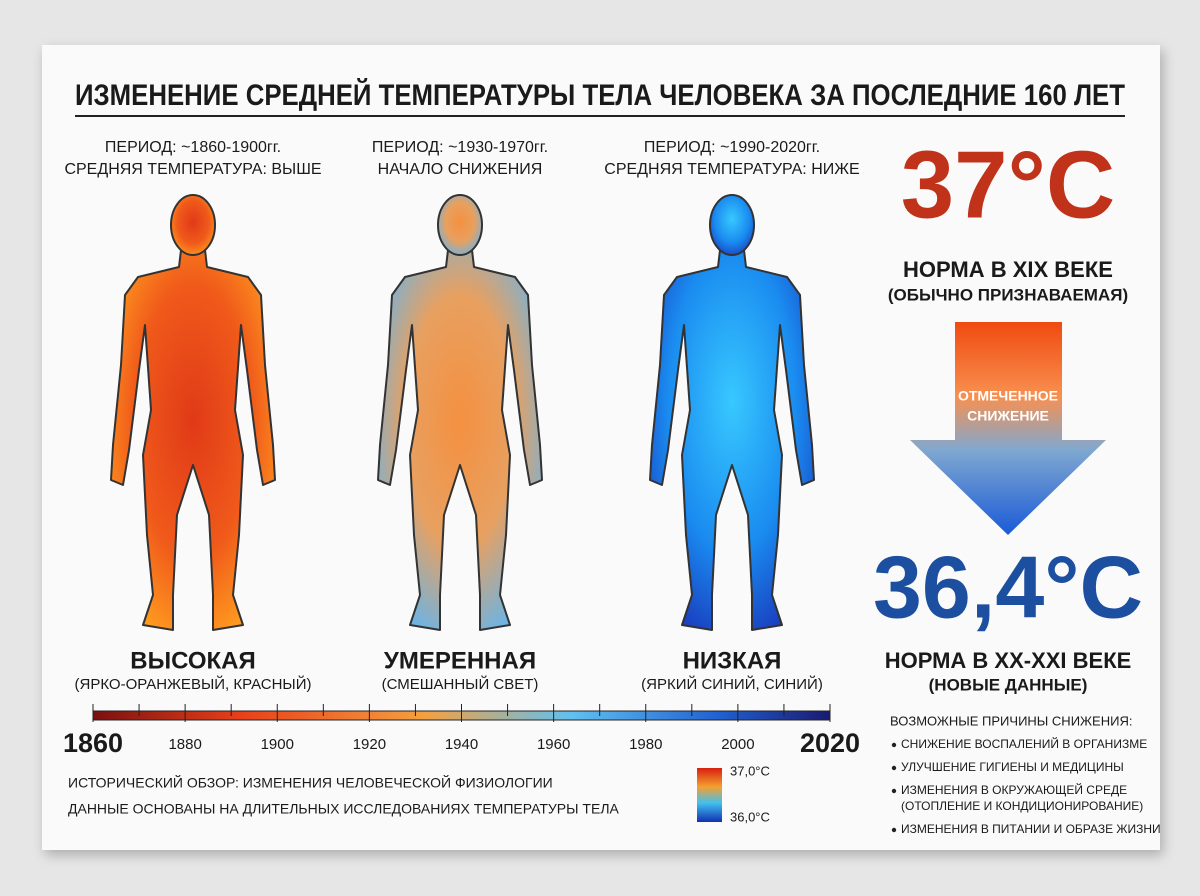  What do you see at coordinates (460, 147) in the screenshot?
I see `period: ПЕРИОД: ~1930-1970гг.` at bounding box center [460, 147].